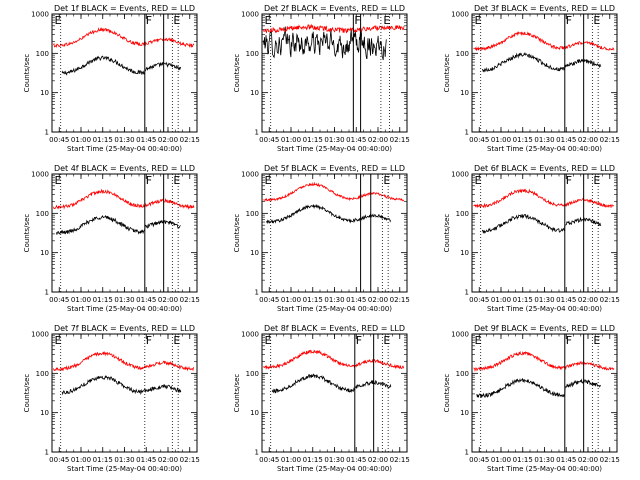  I want to click on panel-title: Det 3f BLACK = Events, RED = LLD, so click(544, 8).